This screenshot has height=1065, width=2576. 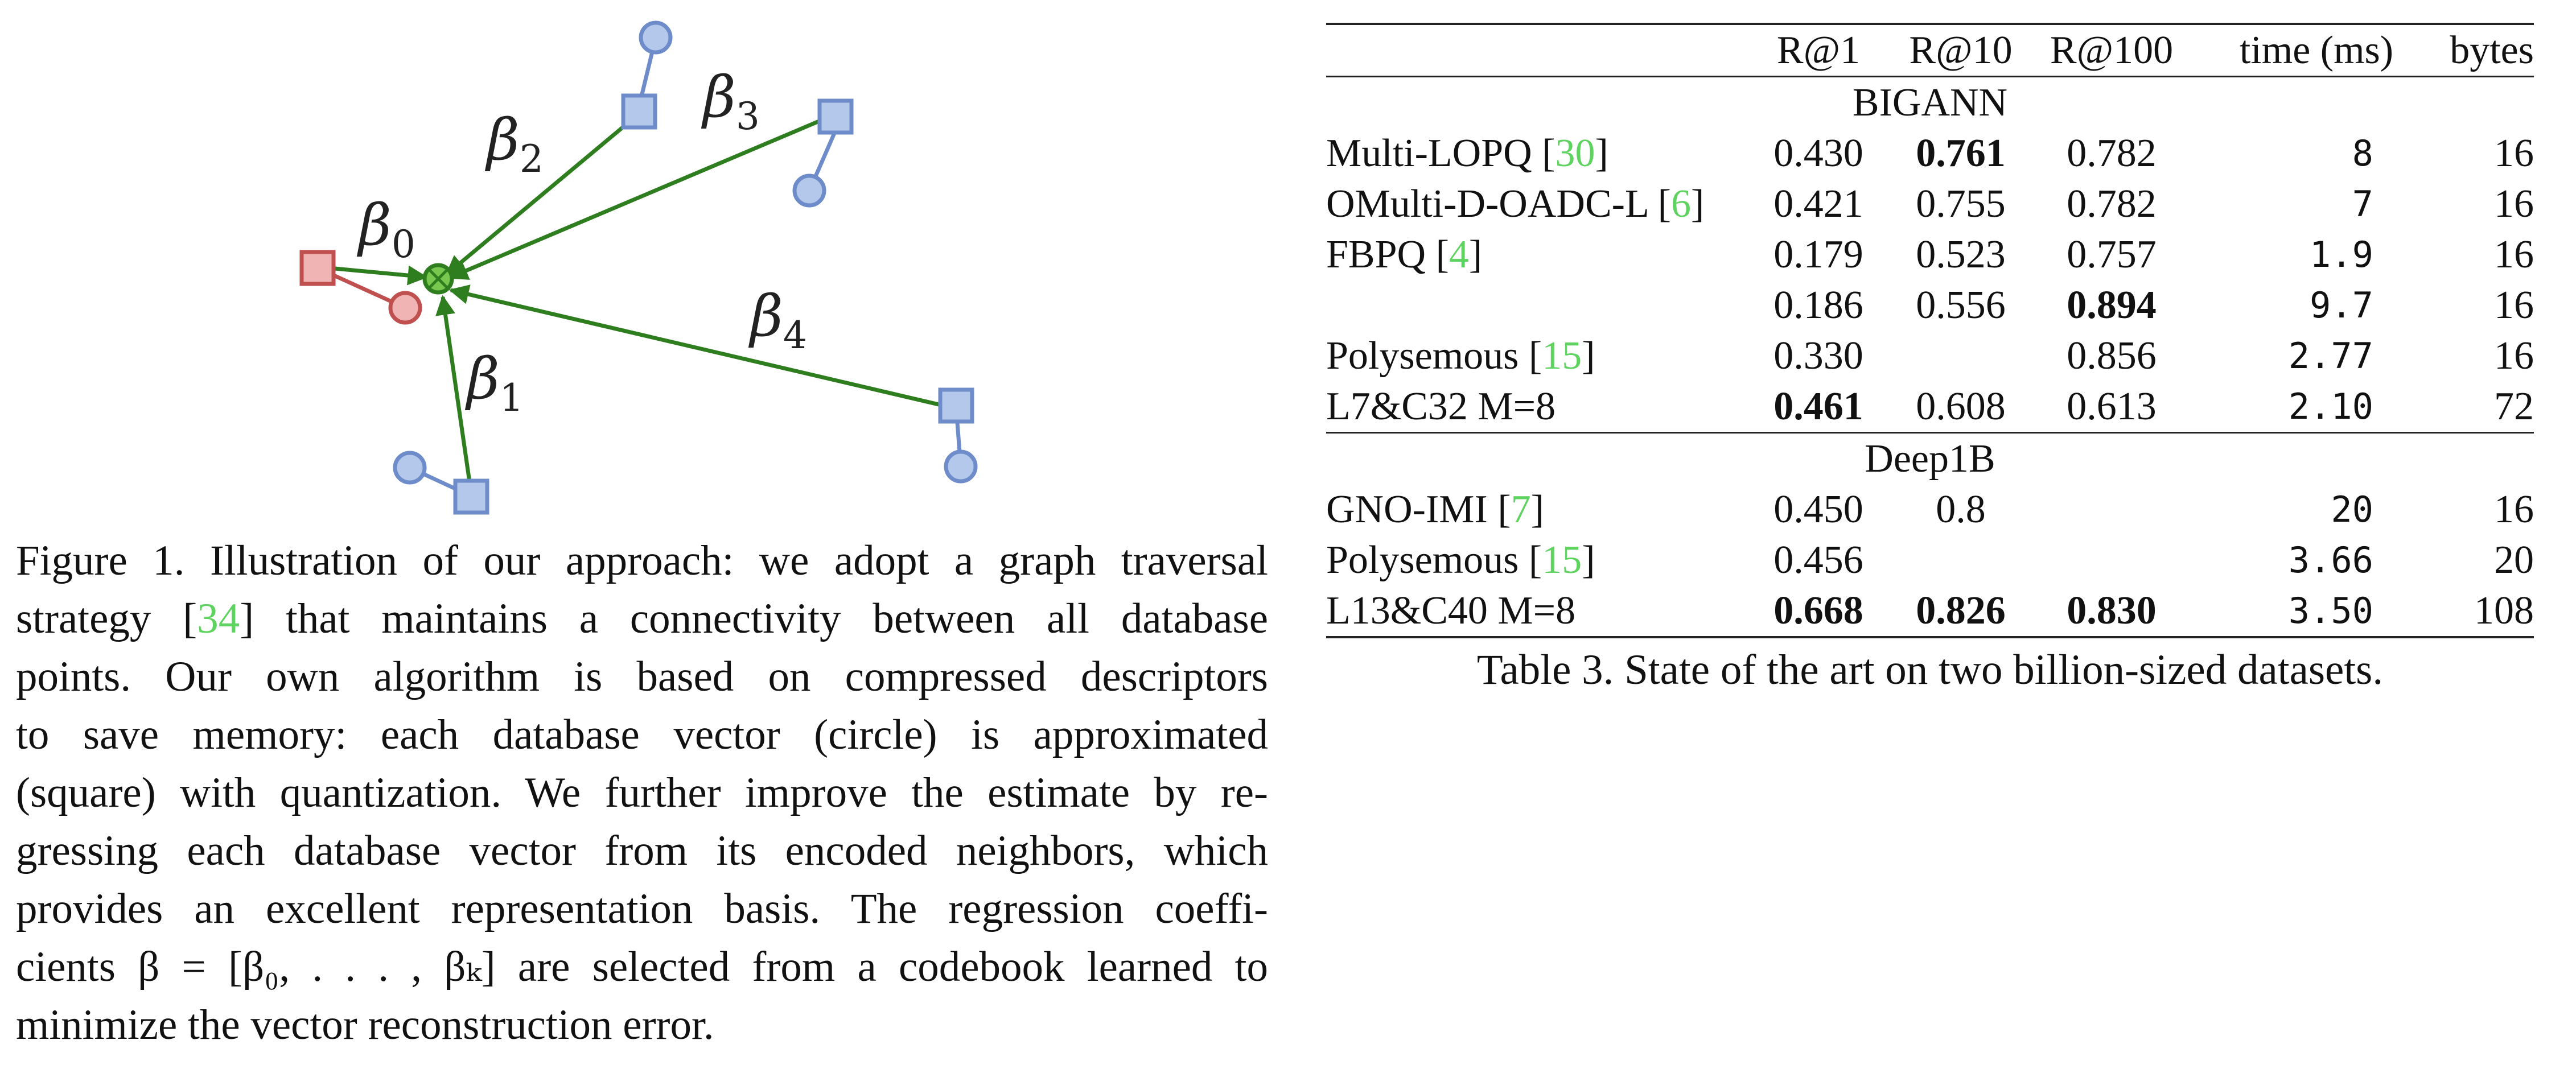 What do you see at coordinates (1818, 560) in the screenshot?
I see `r1-cell: 0.456` at bounding box center [1818, 560].